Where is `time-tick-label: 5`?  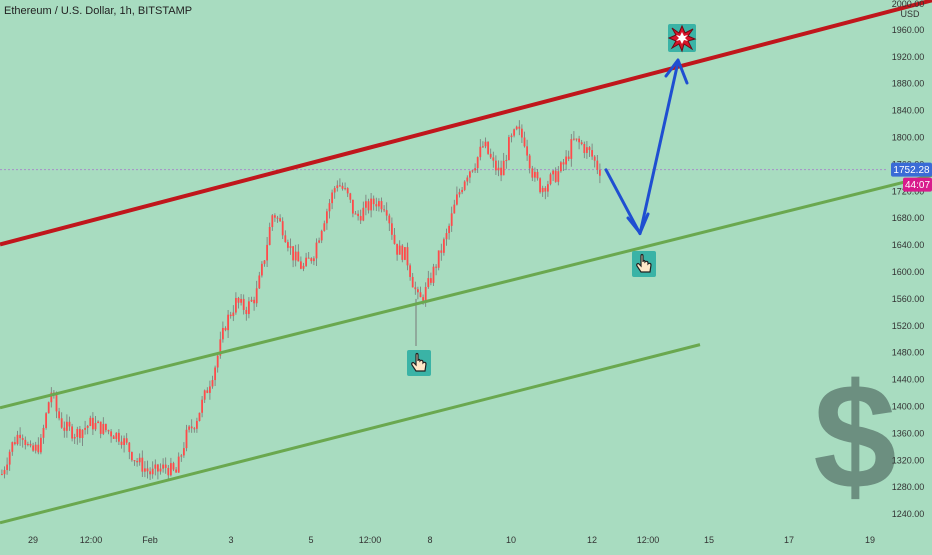 time-tick-label: 5 is located at coordinates (310, 540).